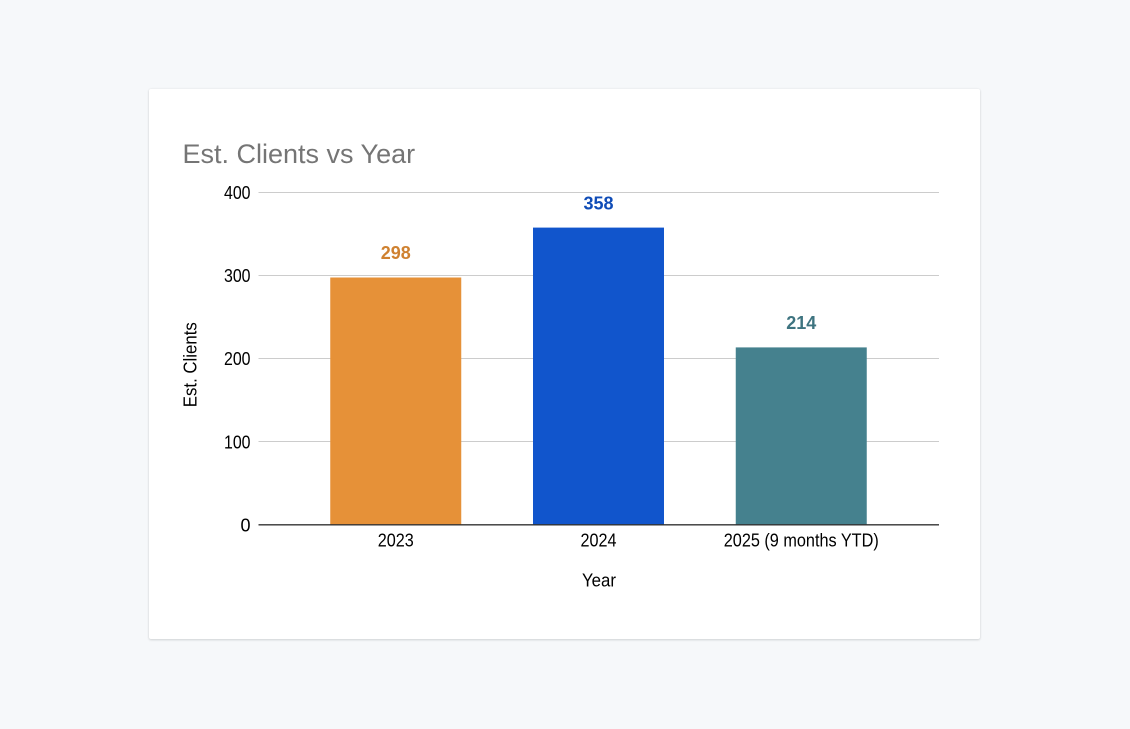  I want to click on svg-text: 2025 (9 months YTD), so click(801, 541).